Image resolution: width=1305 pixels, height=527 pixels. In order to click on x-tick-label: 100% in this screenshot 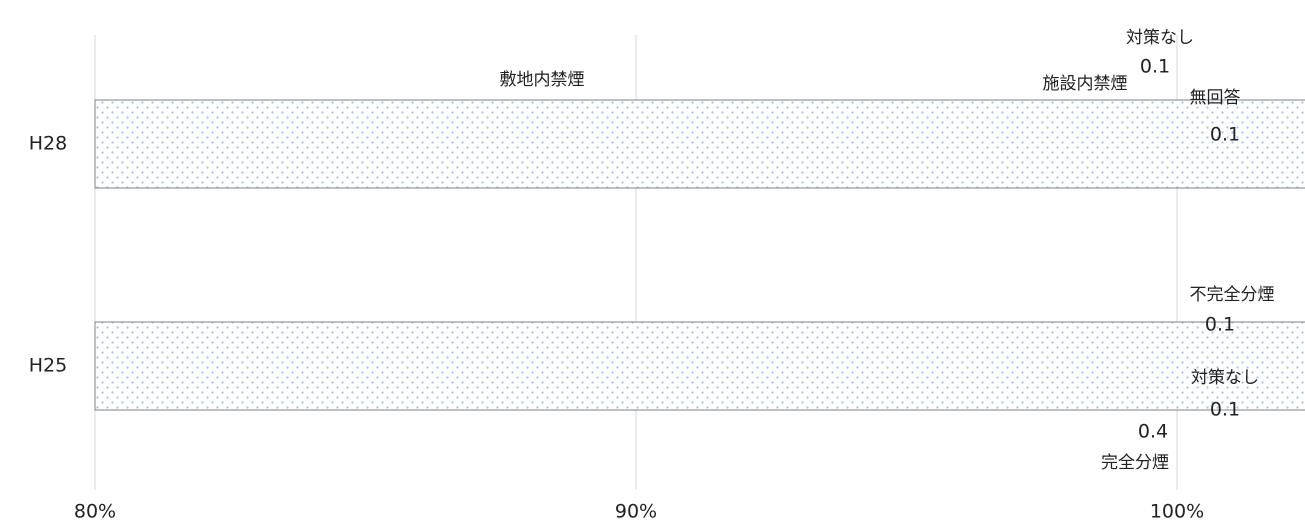, I will do `click(1177, 512)`.